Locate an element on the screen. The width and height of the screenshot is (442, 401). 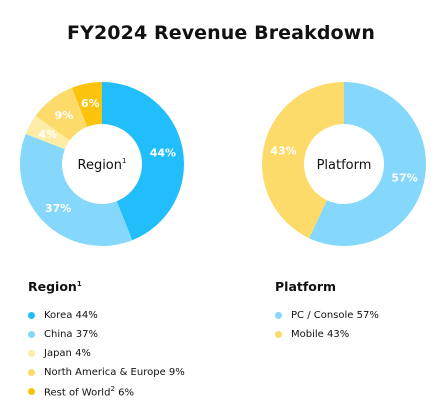
legend-item-japan: Japan 4% is located at coordinates (106, 353).